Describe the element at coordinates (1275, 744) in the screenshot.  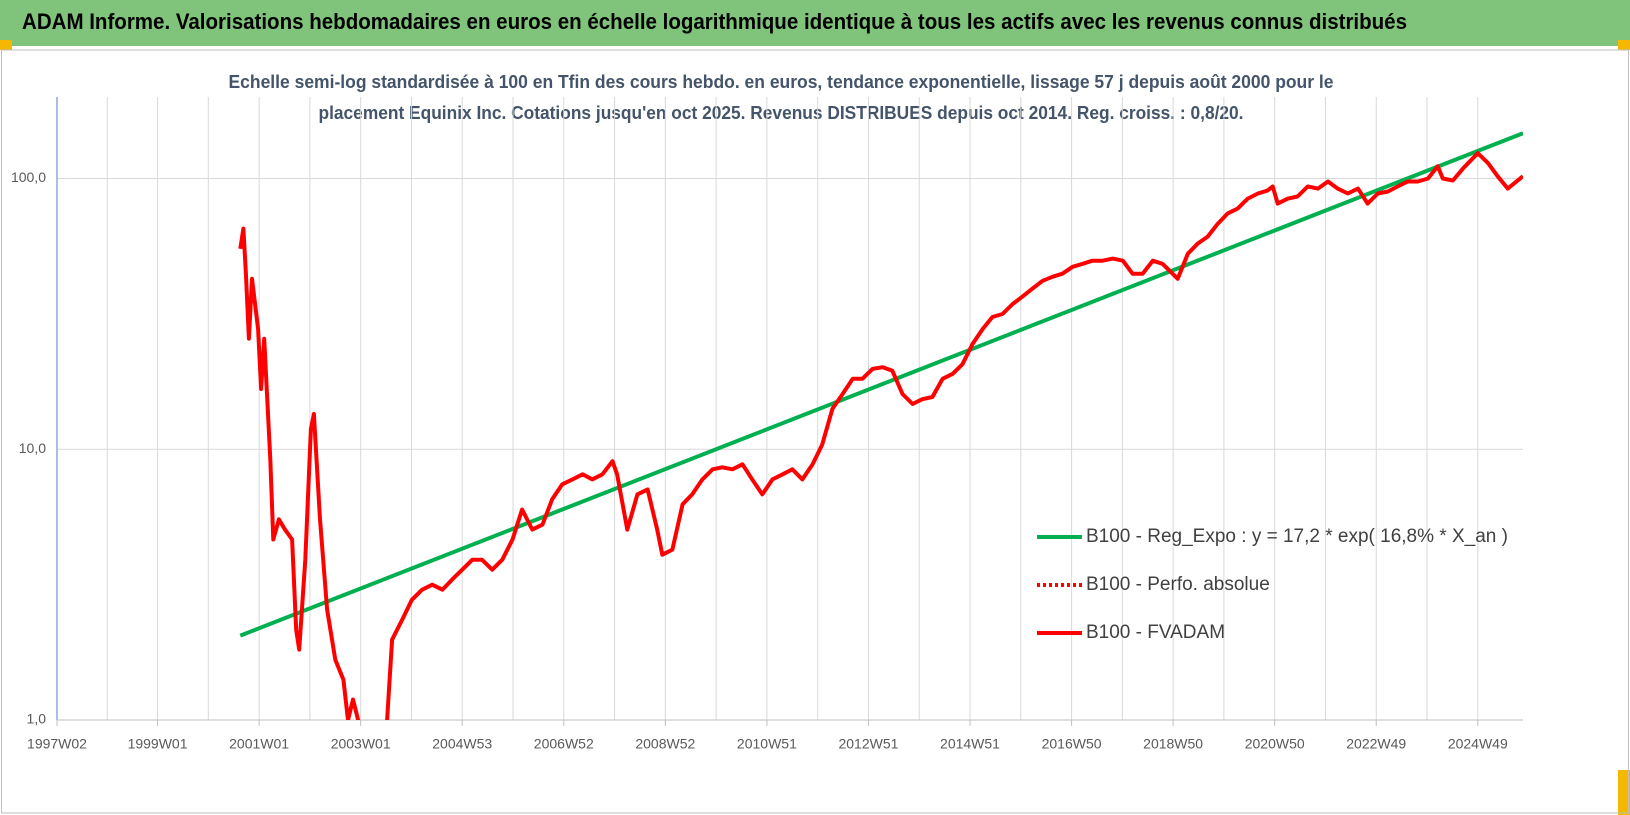
I see `x-tick-label: 2020W50` at that location.